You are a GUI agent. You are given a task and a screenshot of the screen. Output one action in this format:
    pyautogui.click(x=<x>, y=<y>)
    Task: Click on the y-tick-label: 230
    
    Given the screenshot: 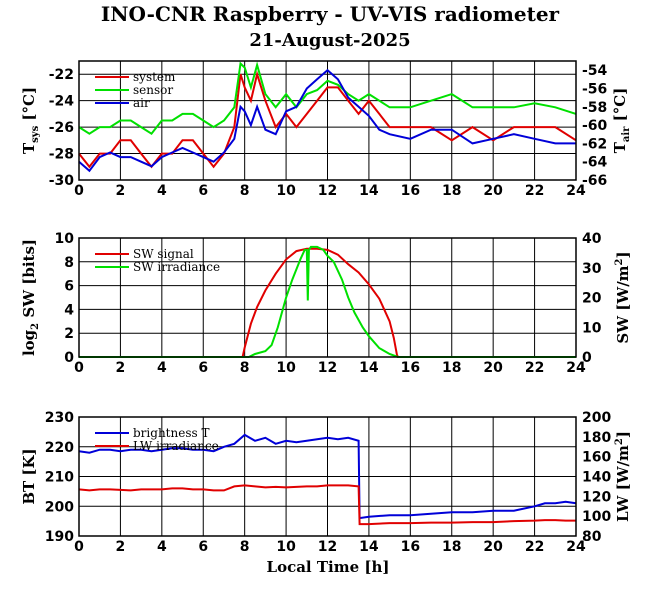 What is the action you would take?
    pyautogui.click(x=59, y=418)
    